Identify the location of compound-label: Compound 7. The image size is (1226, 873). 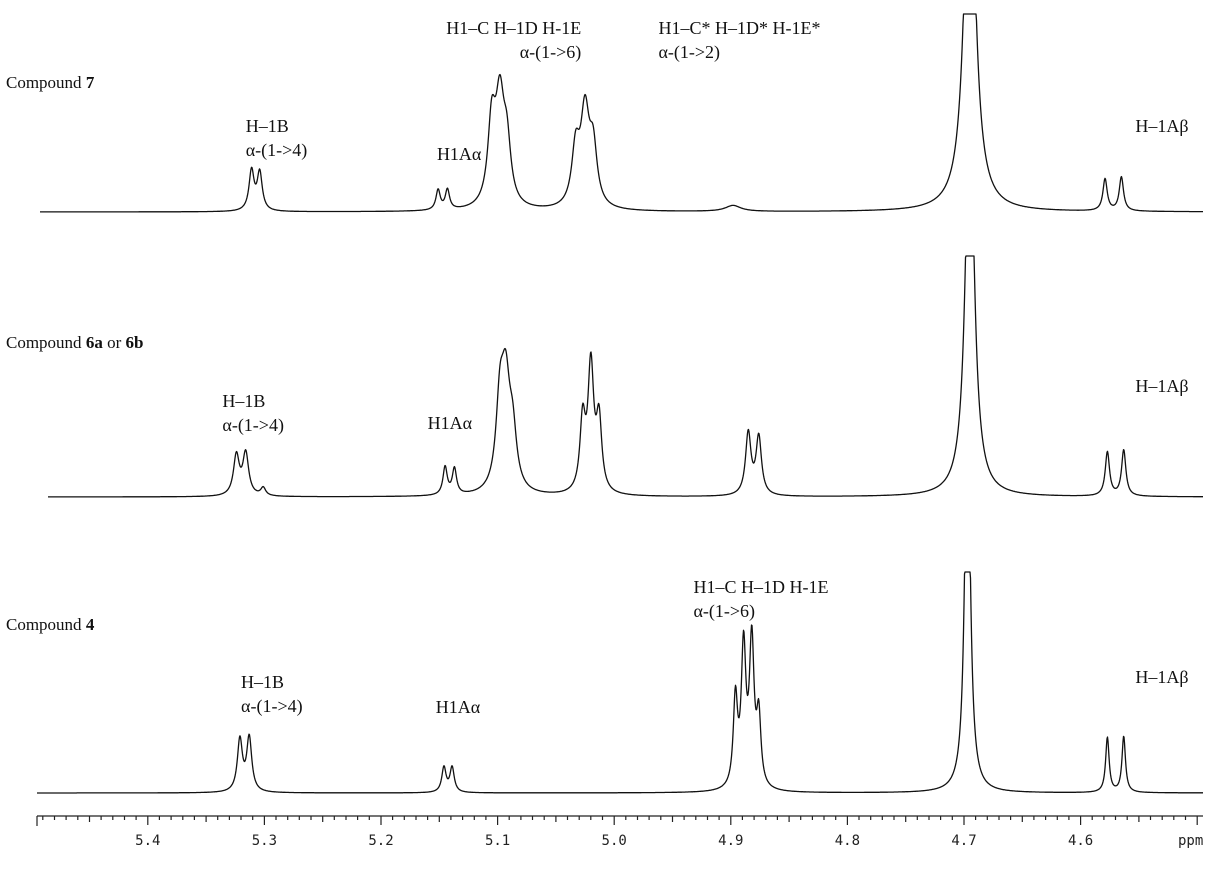
(50, 82).